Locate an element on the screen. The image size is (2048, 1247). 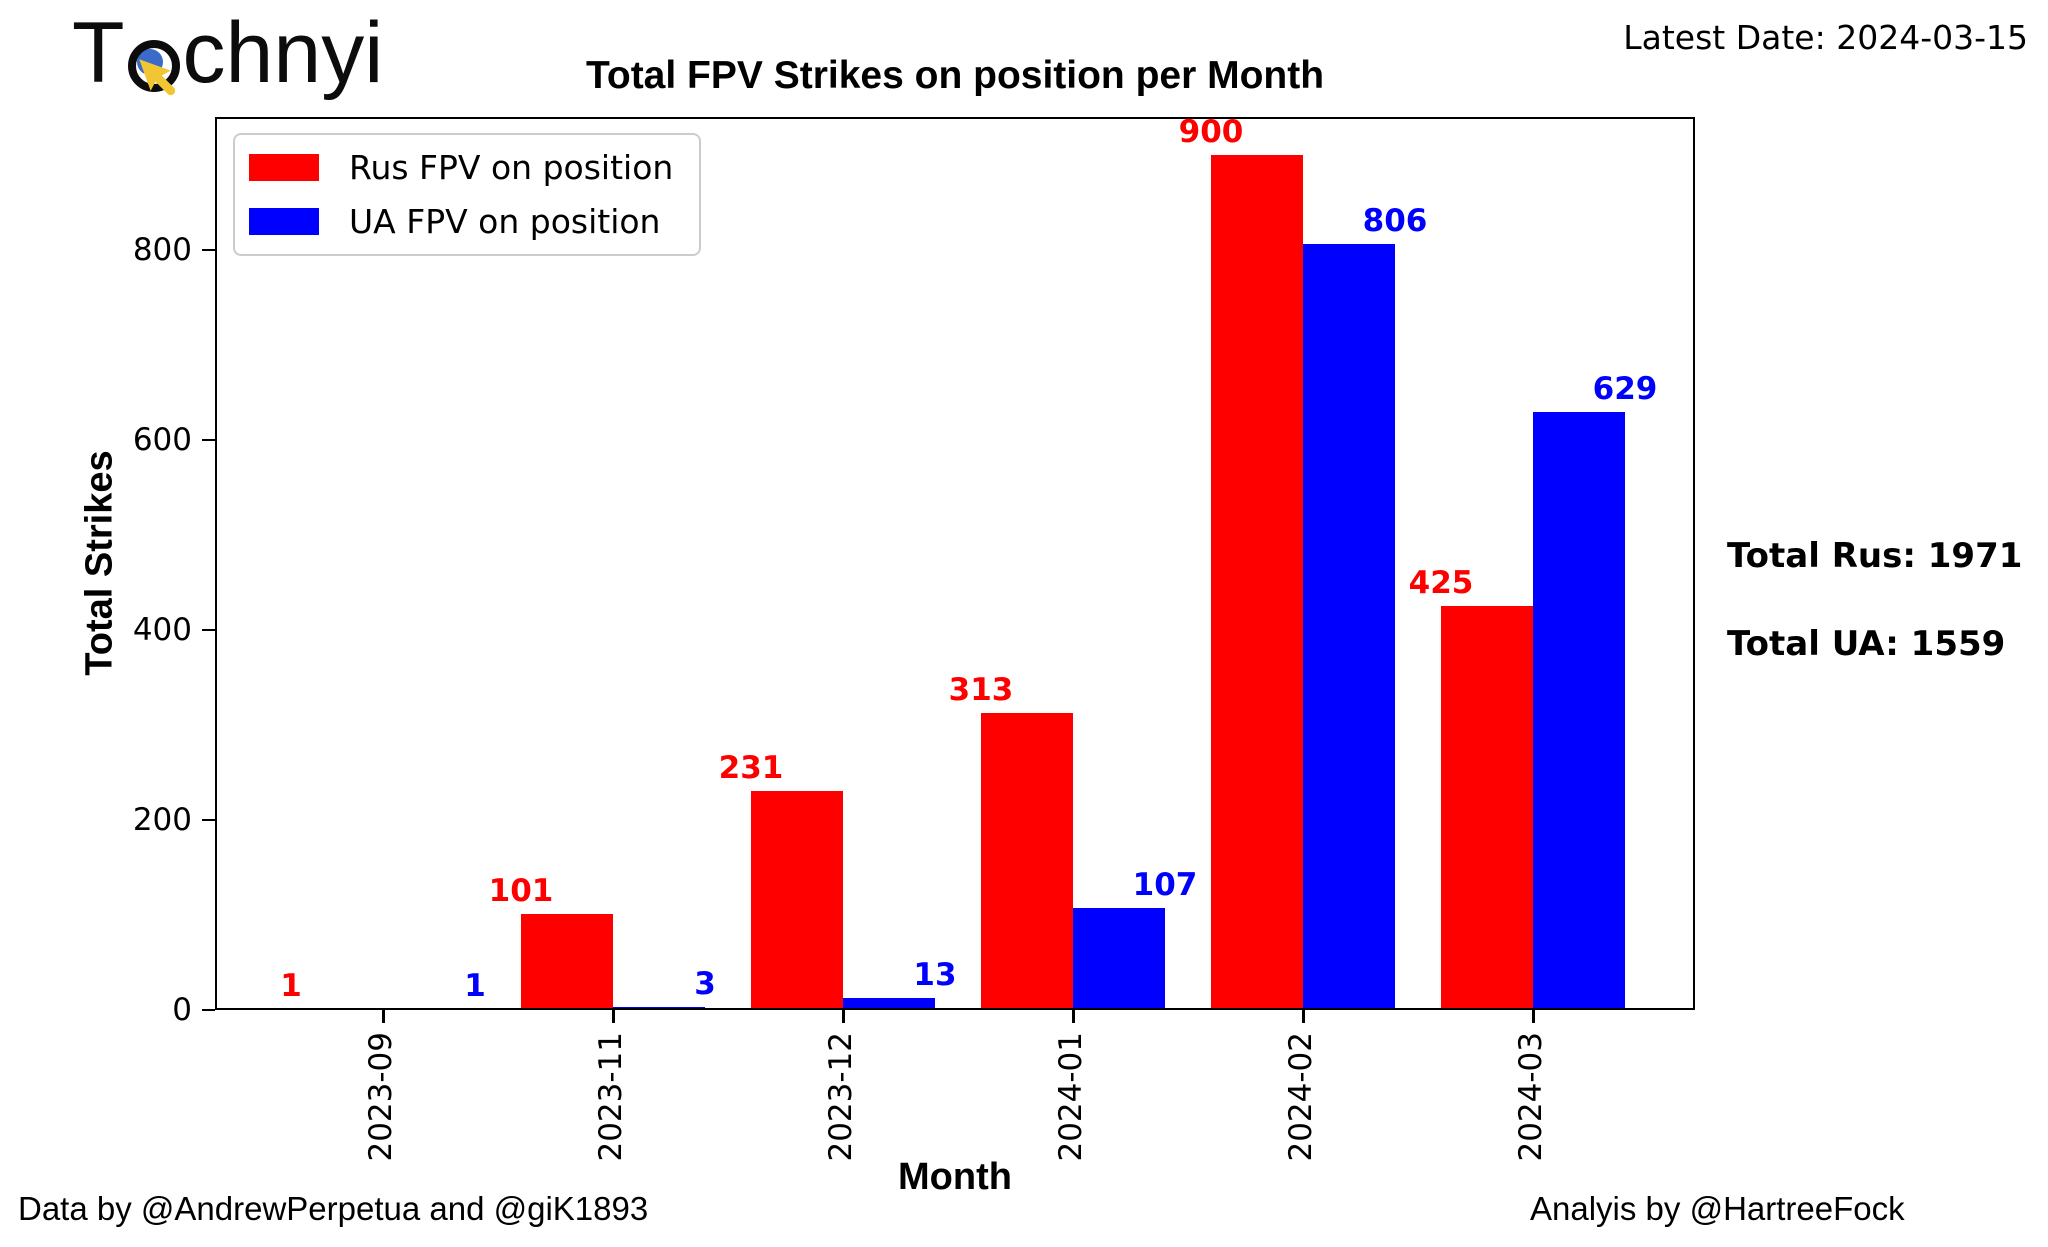
legend-label-ua: UA FPV on position is located at coordinates (505, 221).